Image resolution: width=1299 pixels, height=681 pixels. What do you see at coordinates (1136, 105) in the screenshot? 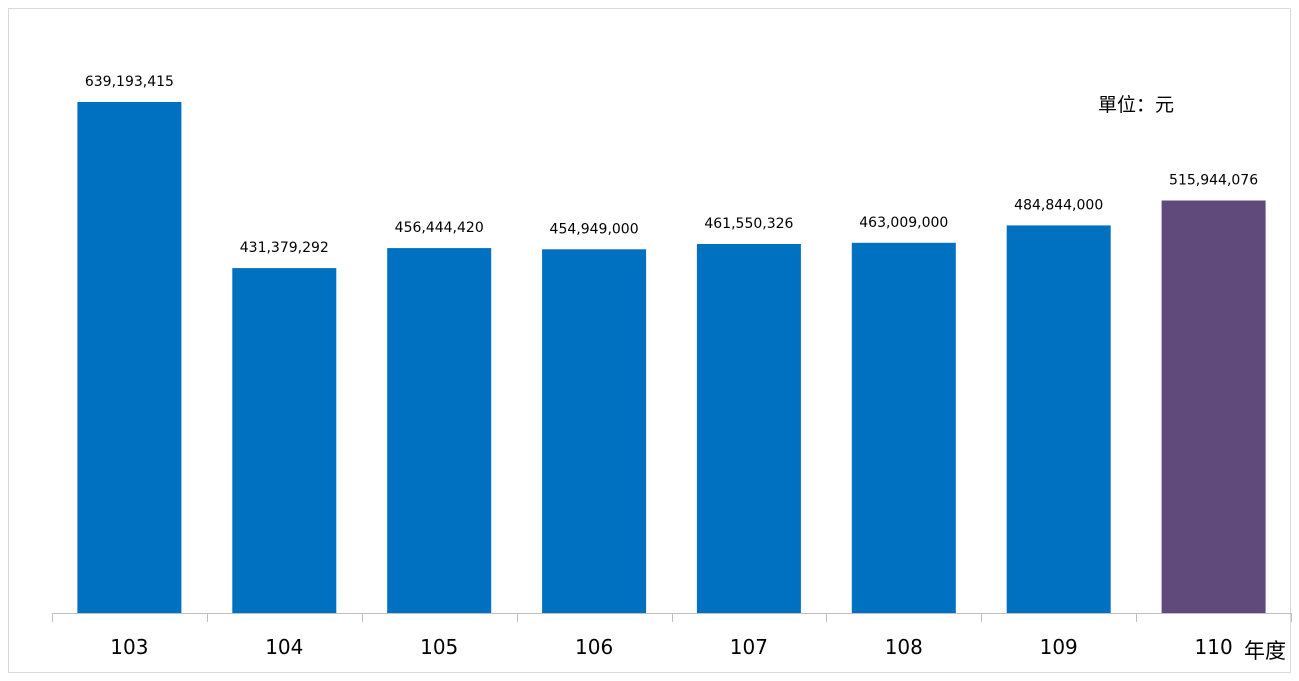
I see `unit-label: 單位：元` at bounding box center [1136, 105].